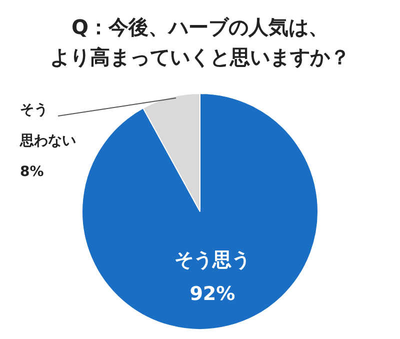 The image size is (400, 339). I want to click on slice-label: そう思う, so click(212, 259).